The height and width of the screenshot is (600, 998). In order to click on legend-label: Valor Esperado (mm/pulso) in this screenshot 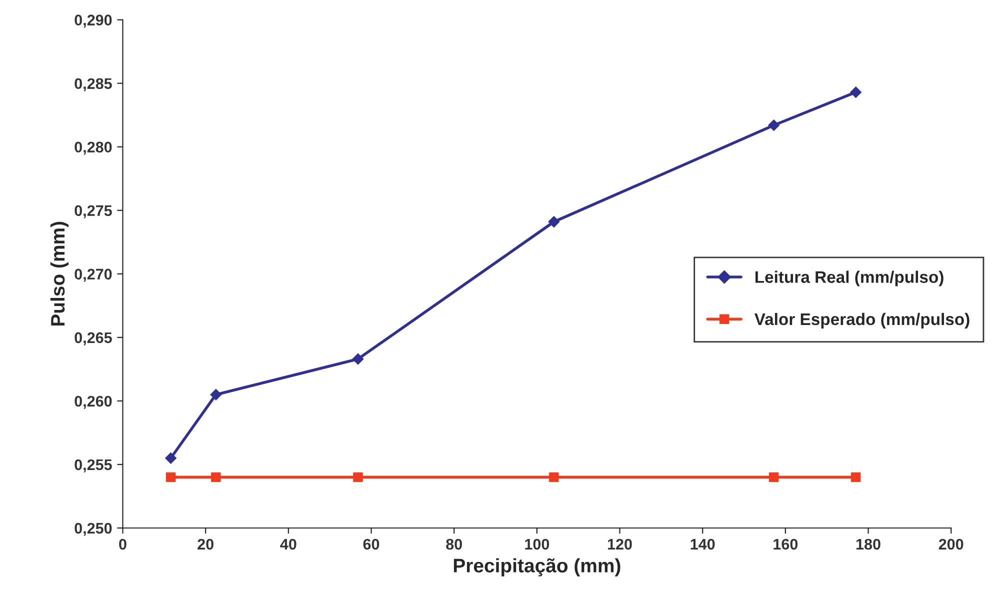, I will do `click(862, 320)`.